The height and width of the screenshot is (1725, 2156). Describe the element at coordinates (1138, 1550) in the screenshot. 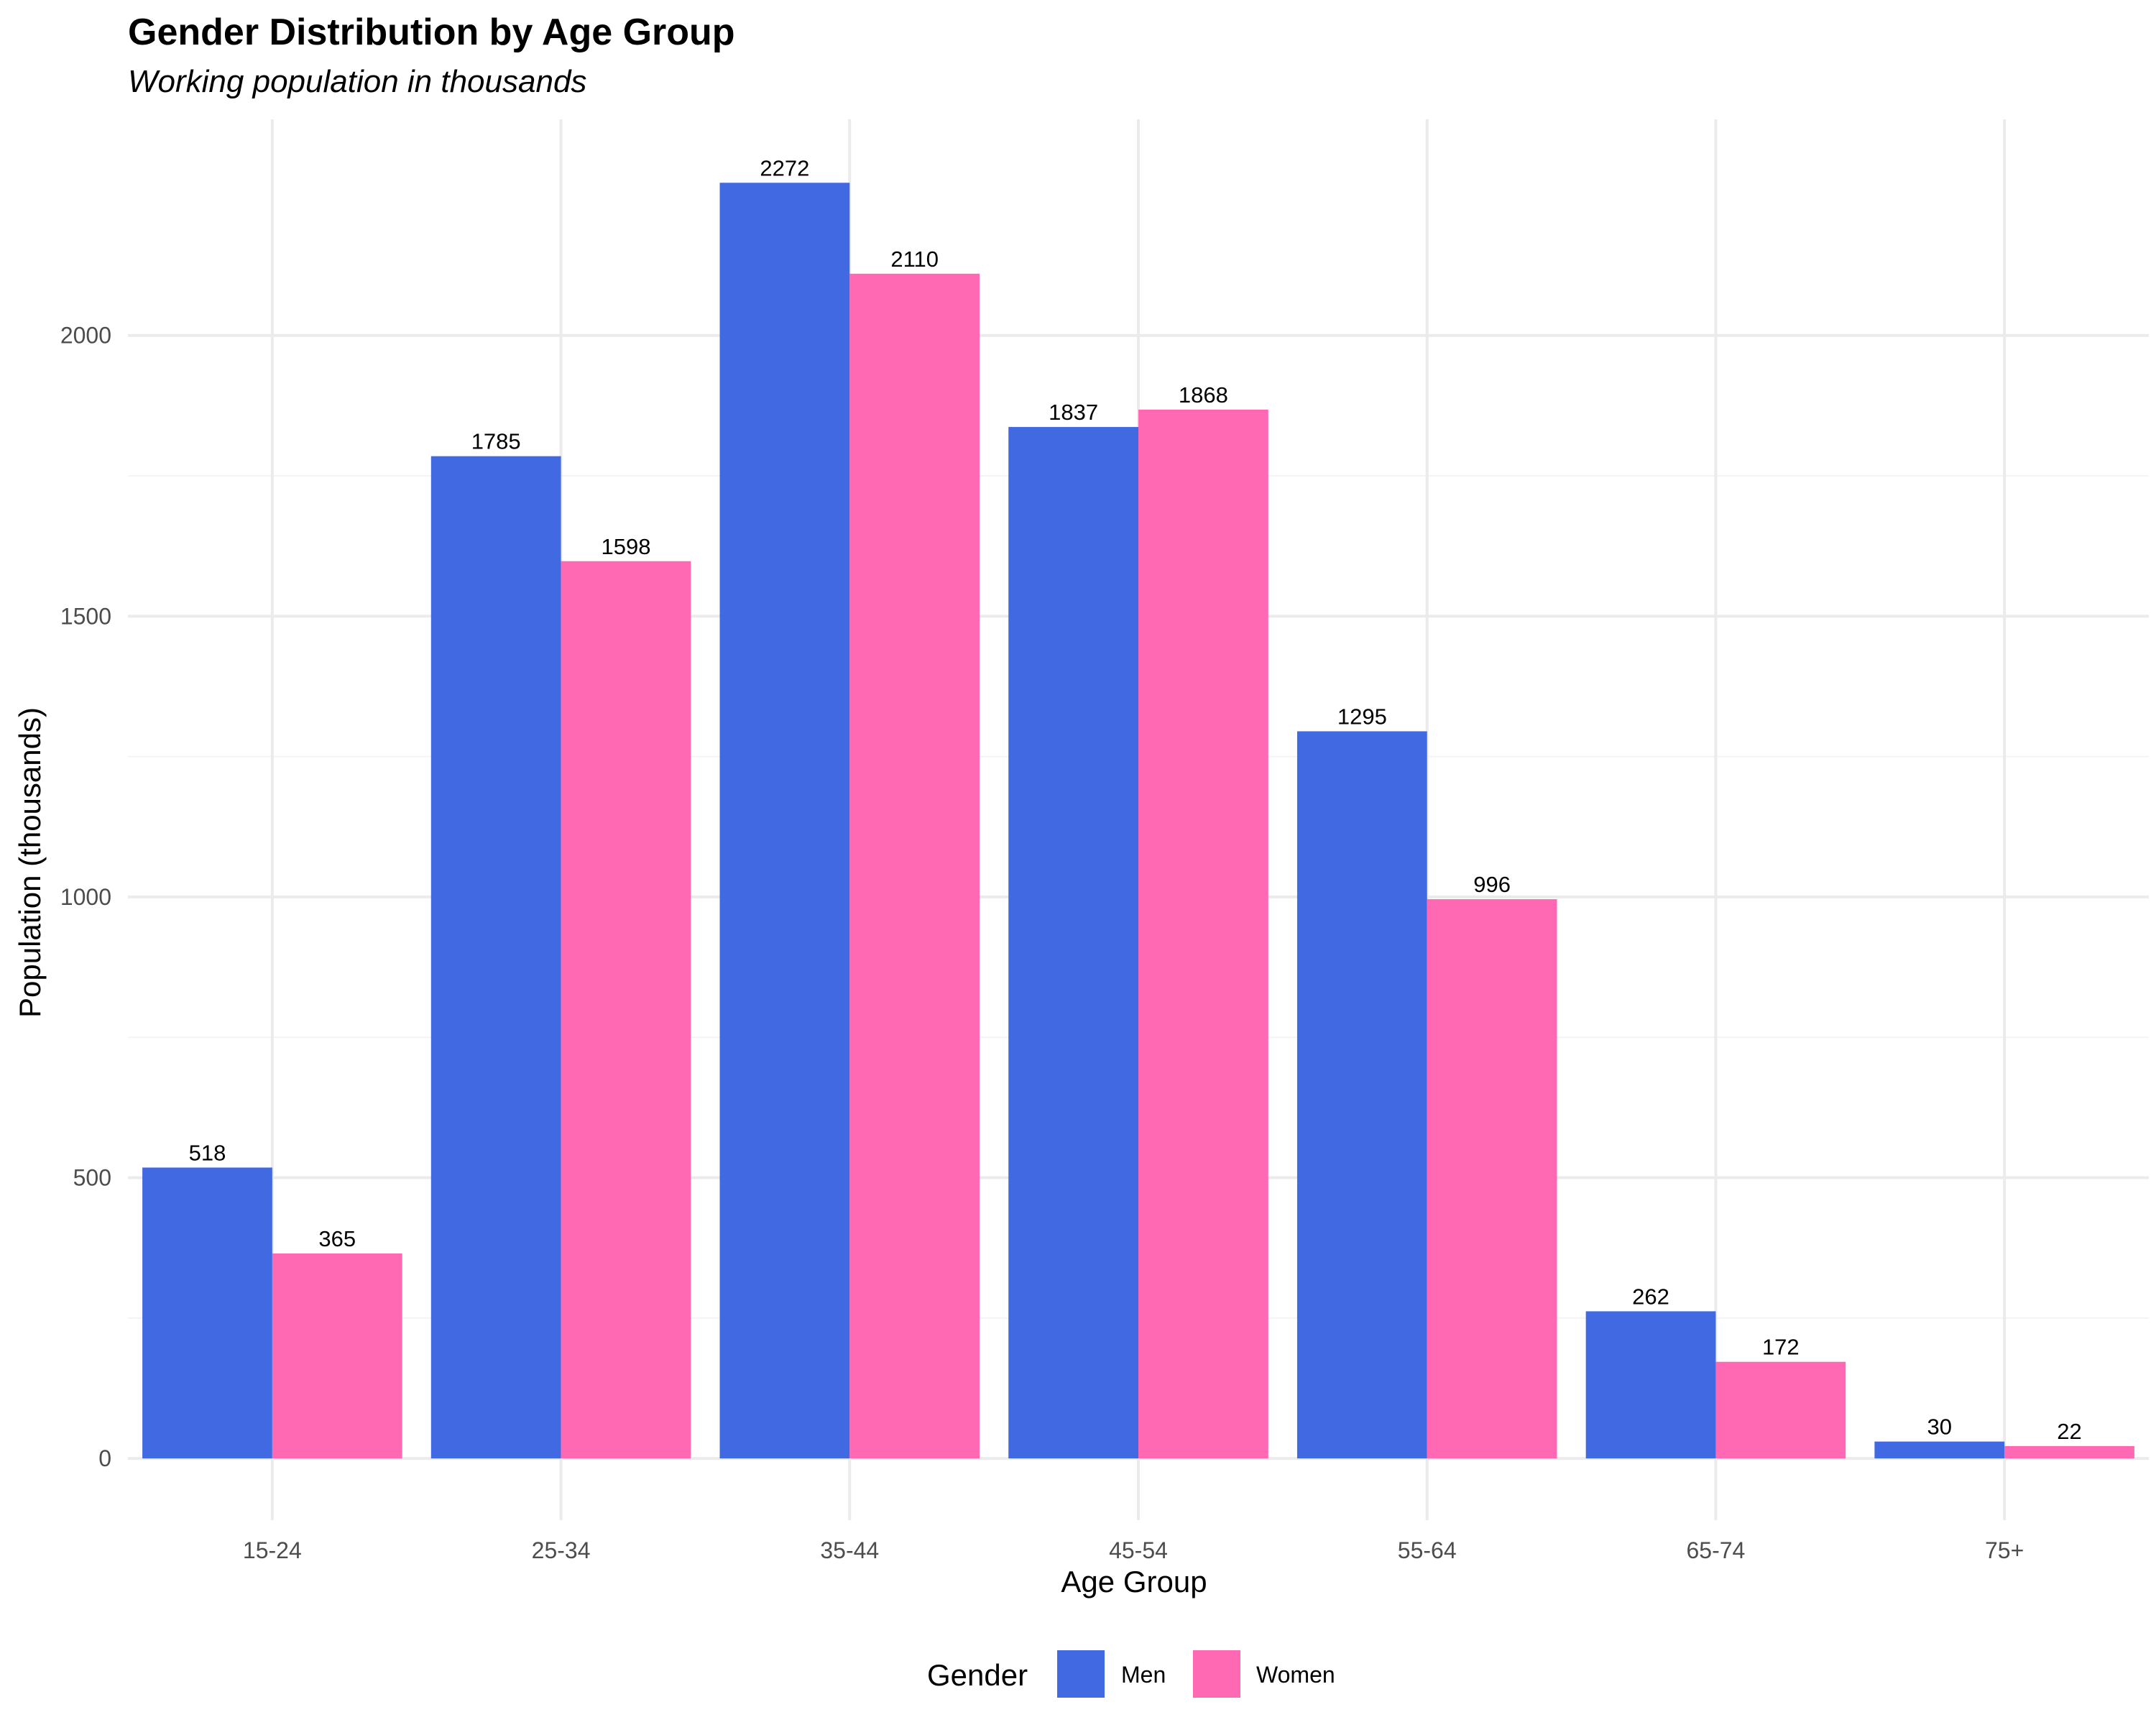

I see `x-tick-label: 45-54` at that location.